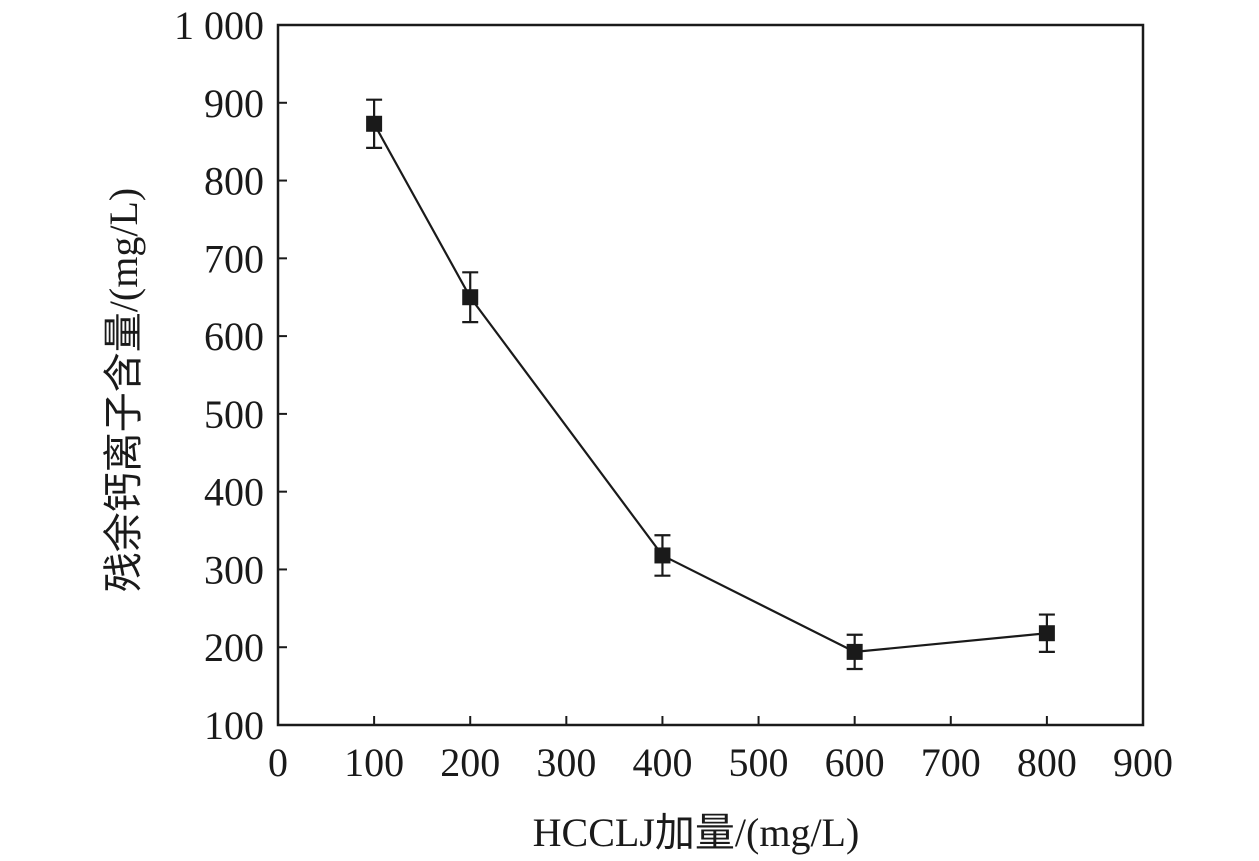 Image resolution: width=1259 pixels, height=861 pixels. Describe the element at coordinates (566, 762) in the screenshot. I see `x-tick-label: 300` at that location.